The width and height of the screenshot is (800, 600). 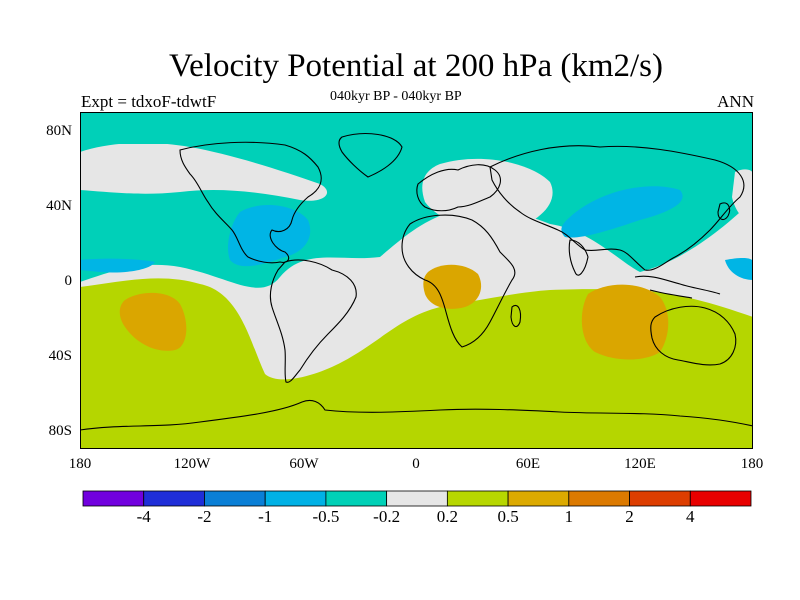 What do you see at coordinates (452, 286) in the screenshot?
I see `field-max-africa` at bounding box center [452, 286].